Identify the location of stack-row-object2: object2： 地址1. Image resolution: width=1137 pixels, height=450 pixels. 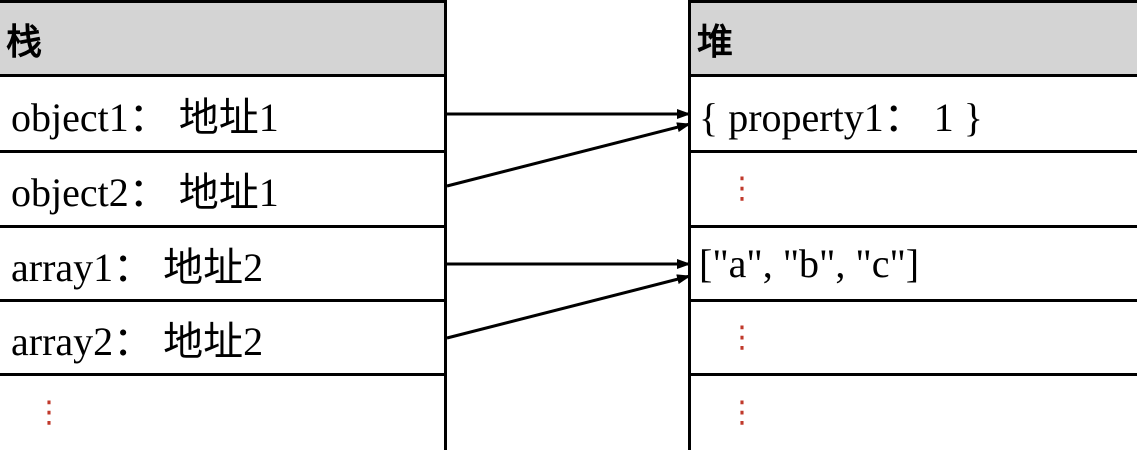
(222, 187).